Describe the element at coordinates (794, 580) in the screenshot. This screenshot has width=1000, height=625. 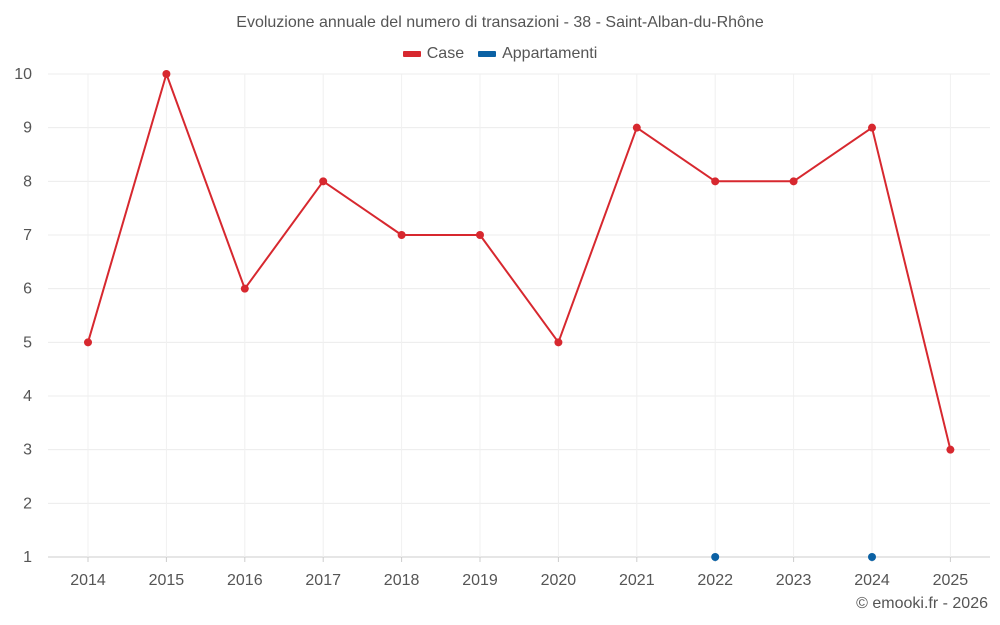
I see `x-tick-label: 2023` at that location.